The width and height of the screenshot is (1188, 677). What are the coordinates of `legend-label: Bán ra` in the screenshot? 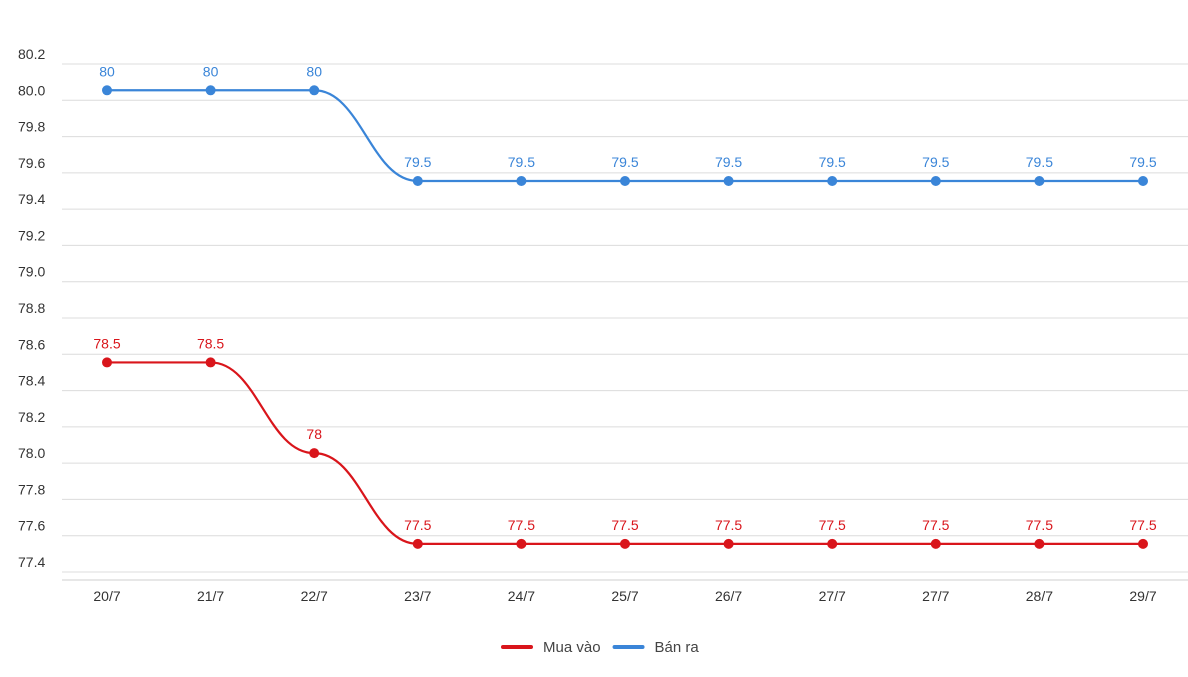 It's located at (677, 647).